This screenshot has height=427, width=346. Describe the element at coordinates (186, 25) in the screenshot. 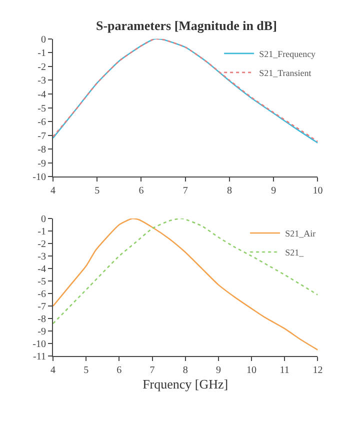

I see `chart-title: S-parameters [Magnitude in dB]` at that location.